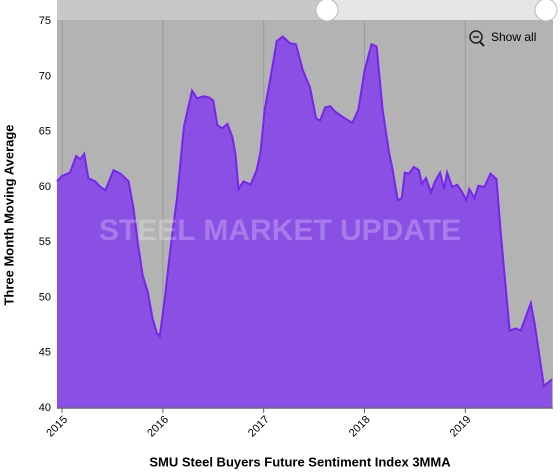  What do you see at coordinates (45, 297) in the screenshot?
I see `y-tick-label: 50` at bounding box center [45, 297].